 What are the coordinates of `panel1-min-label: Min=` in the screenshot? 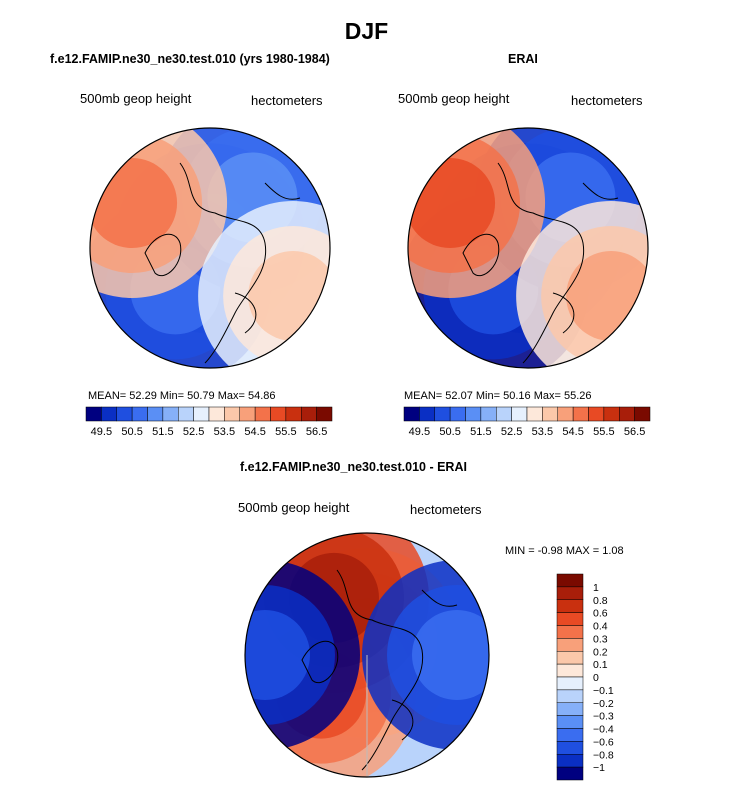 It's located at (172, 396).